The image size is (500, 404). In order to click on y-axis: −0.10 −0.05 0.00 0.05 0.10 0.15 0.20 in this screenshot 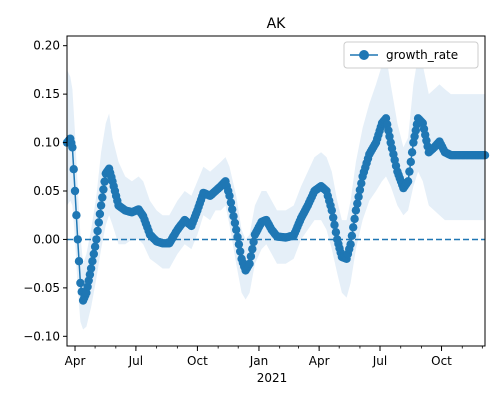, I will do `click(45, 191)`.